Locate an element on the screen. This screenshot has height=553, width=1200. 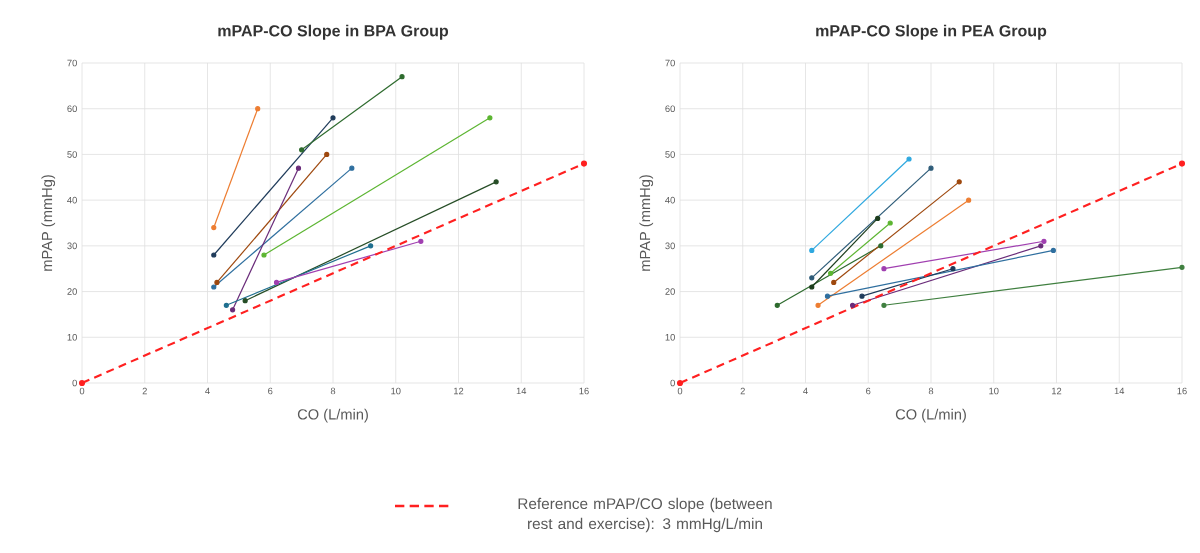
chart-title: mPAP-CO Slope in BPA Group is located at coordinates (333, 32).